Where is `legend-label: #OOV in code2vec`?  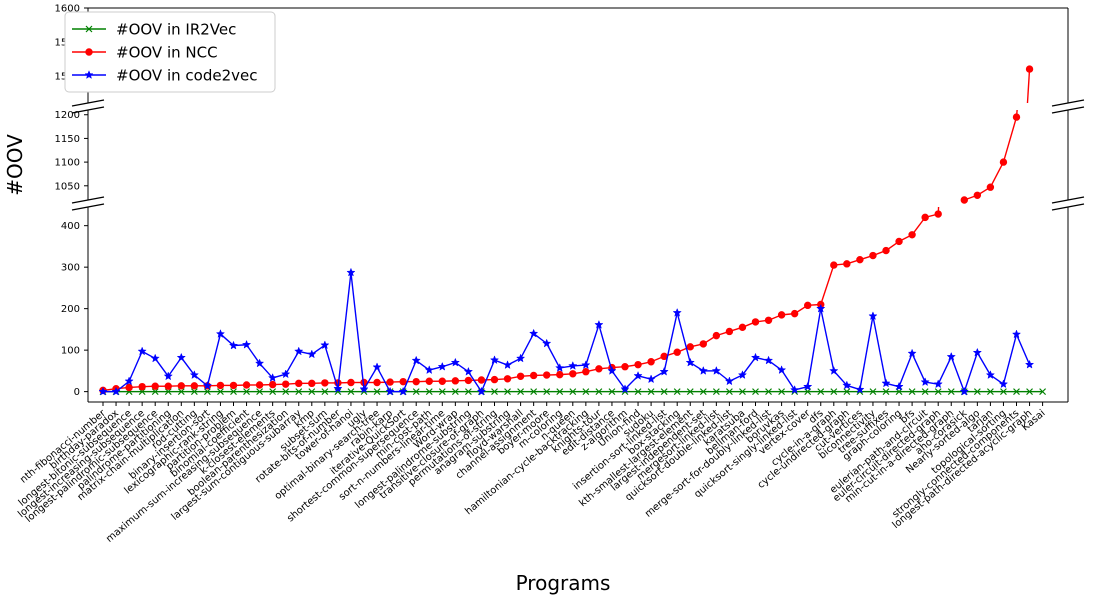 legend-label: #OOV in code2vec is located at coordinates (186, 76).